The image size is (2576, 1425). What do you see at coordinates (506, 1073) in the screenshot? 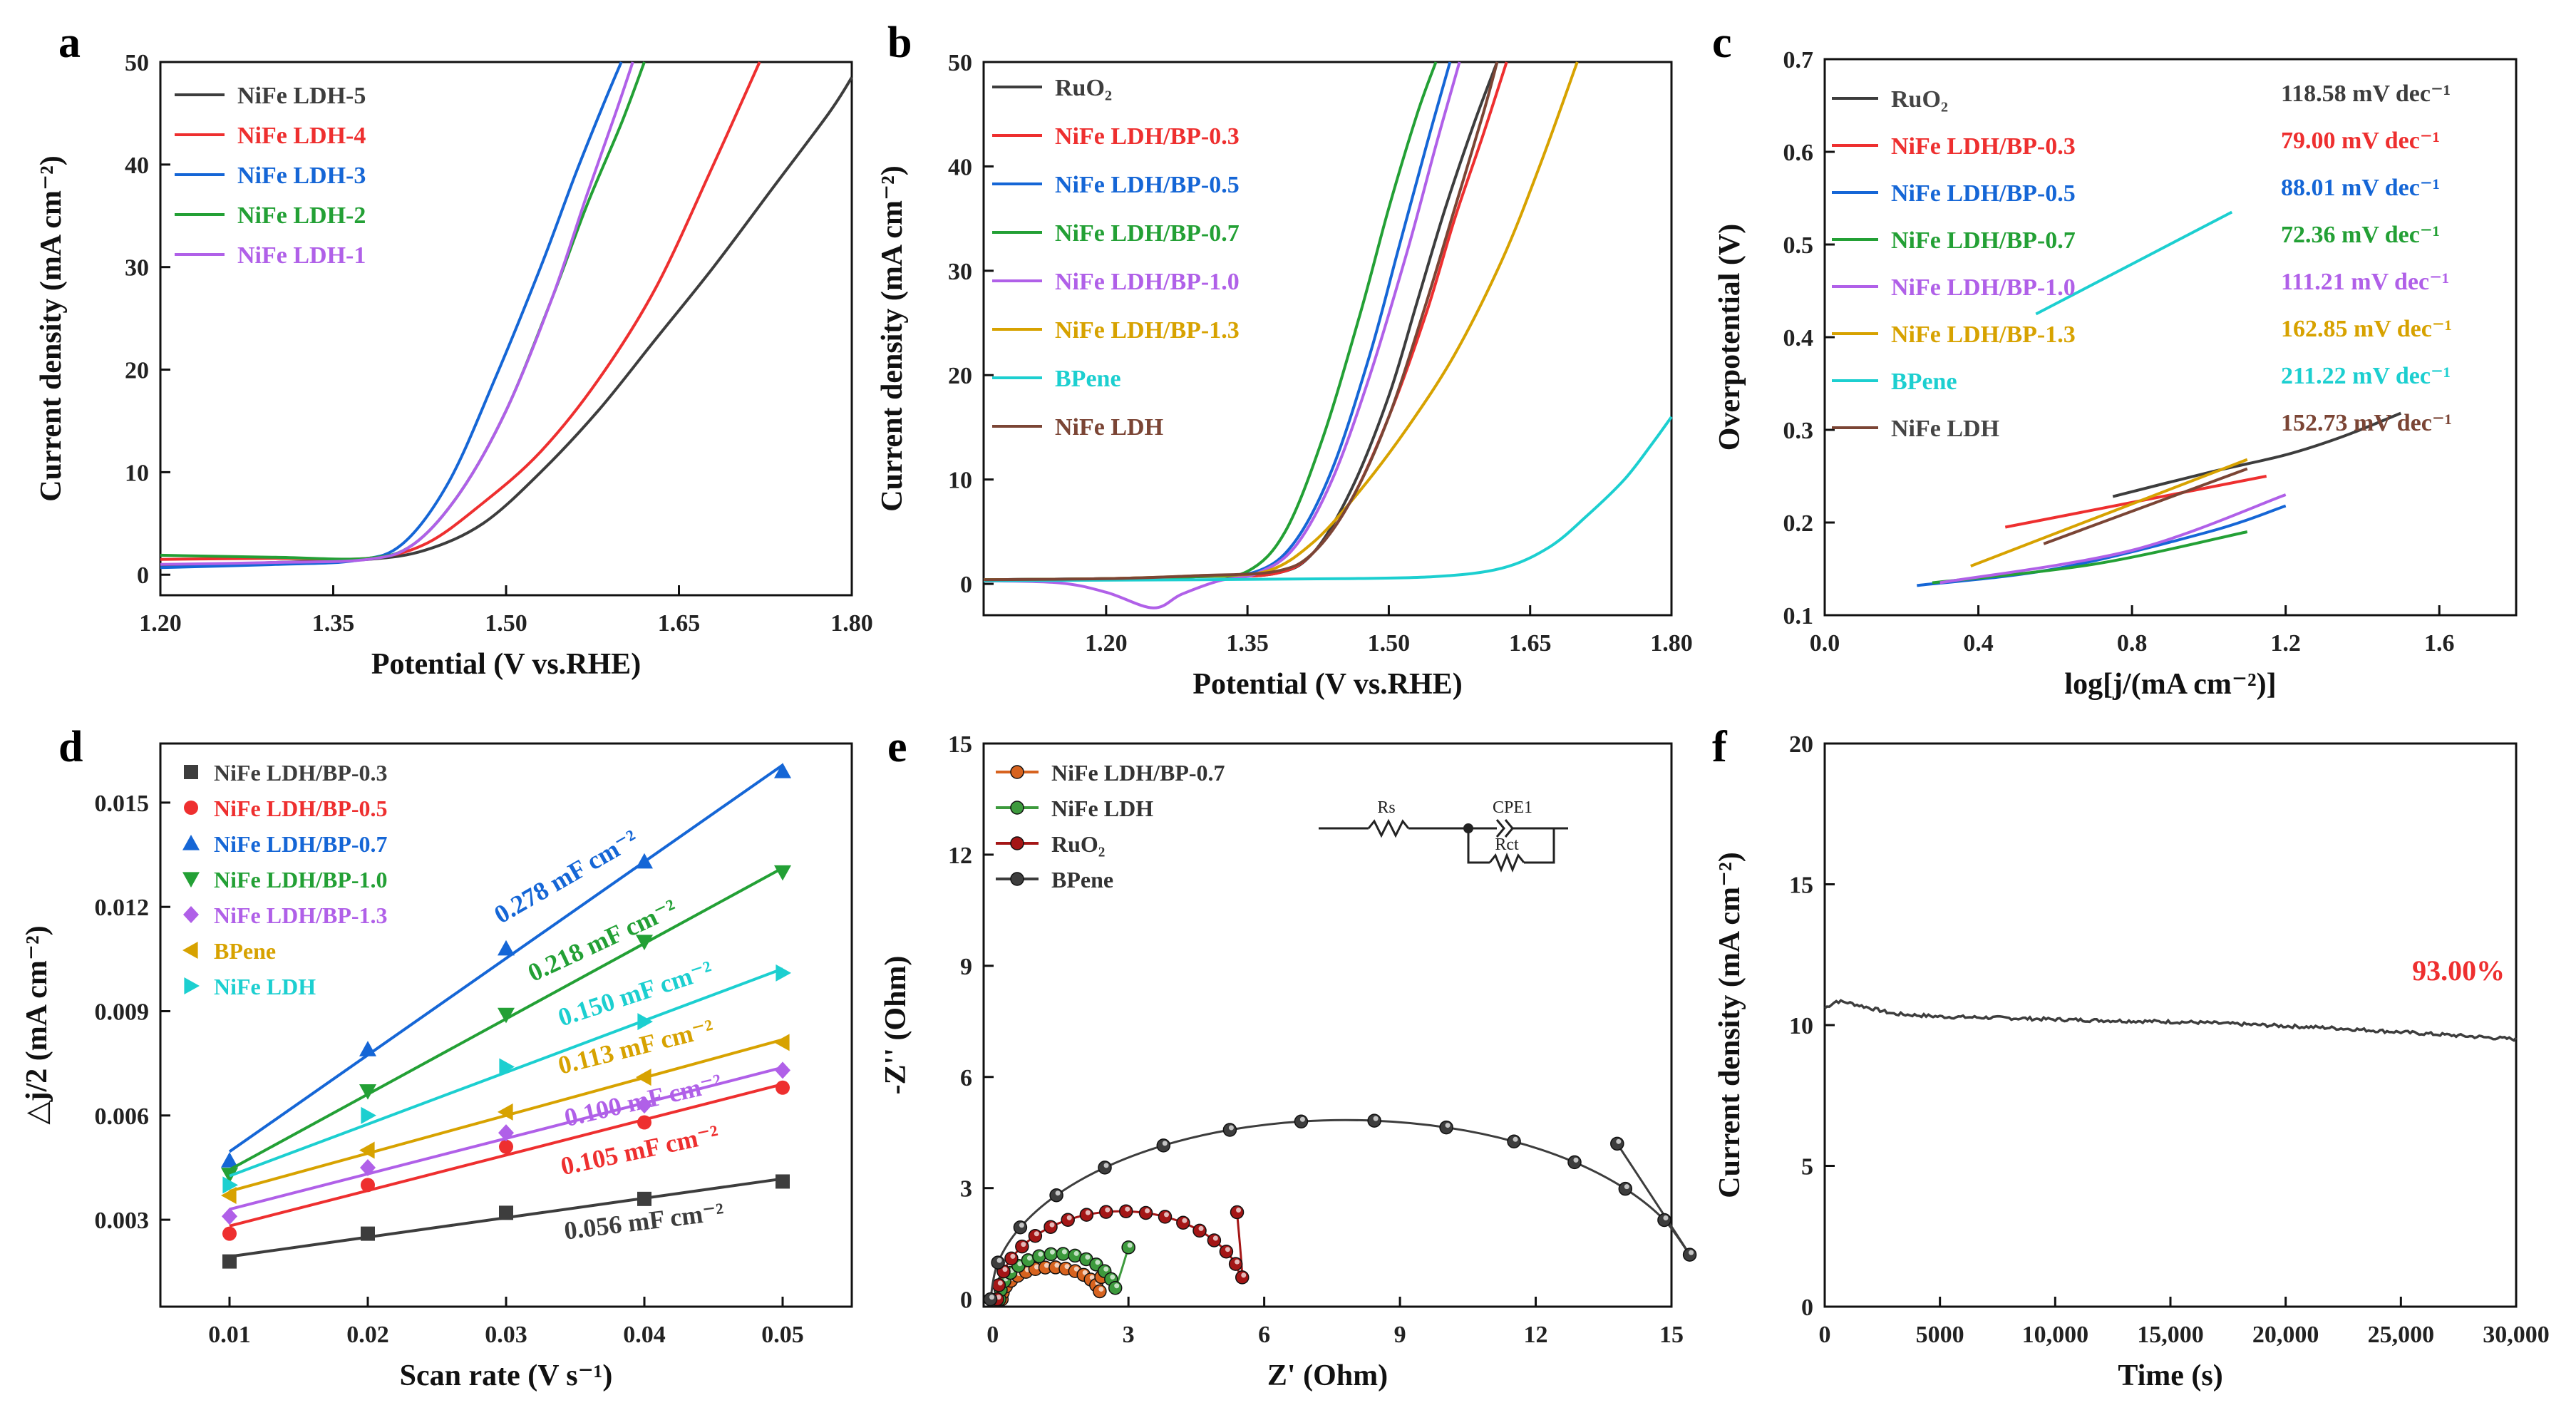
I see `fit-line-nife-ldh` at bounding box center [506, 1073].